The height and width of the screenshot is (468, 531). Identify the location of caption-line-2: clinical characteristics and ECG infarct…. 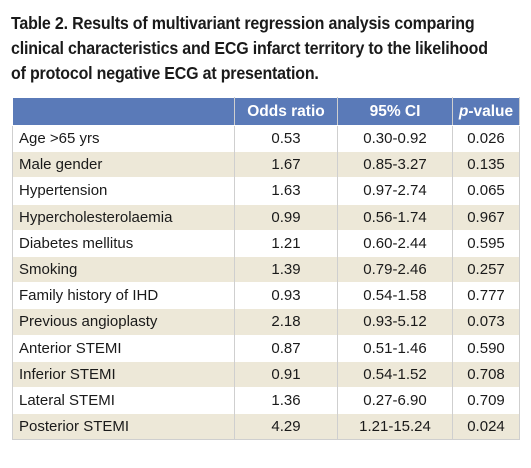
(249, 48).